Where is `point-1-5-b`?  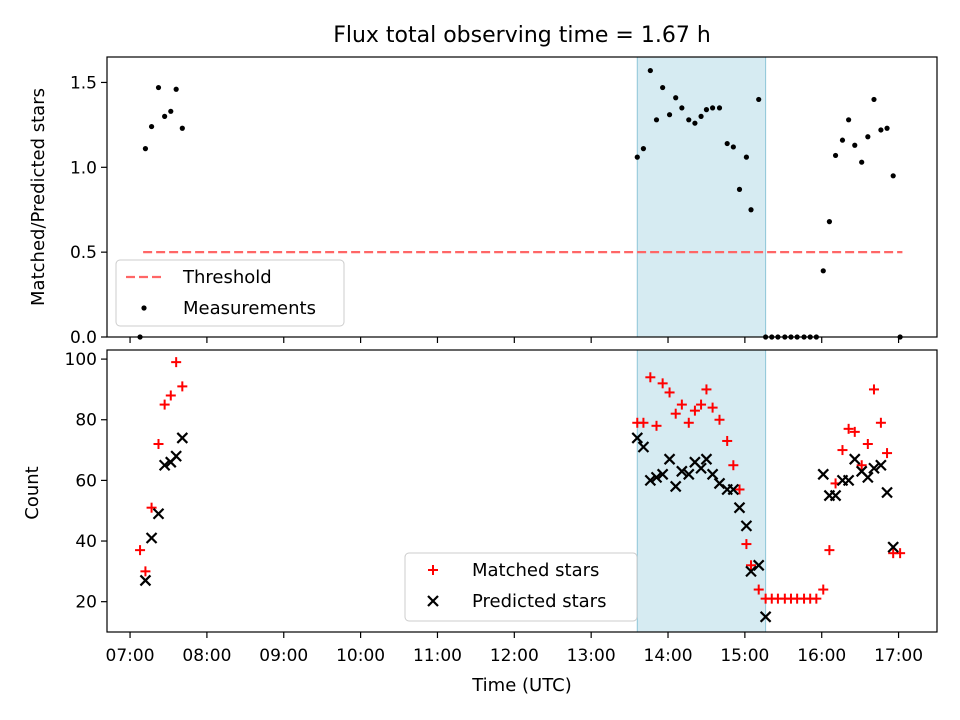 point-1-5-b is located at coordinates (176, 456).